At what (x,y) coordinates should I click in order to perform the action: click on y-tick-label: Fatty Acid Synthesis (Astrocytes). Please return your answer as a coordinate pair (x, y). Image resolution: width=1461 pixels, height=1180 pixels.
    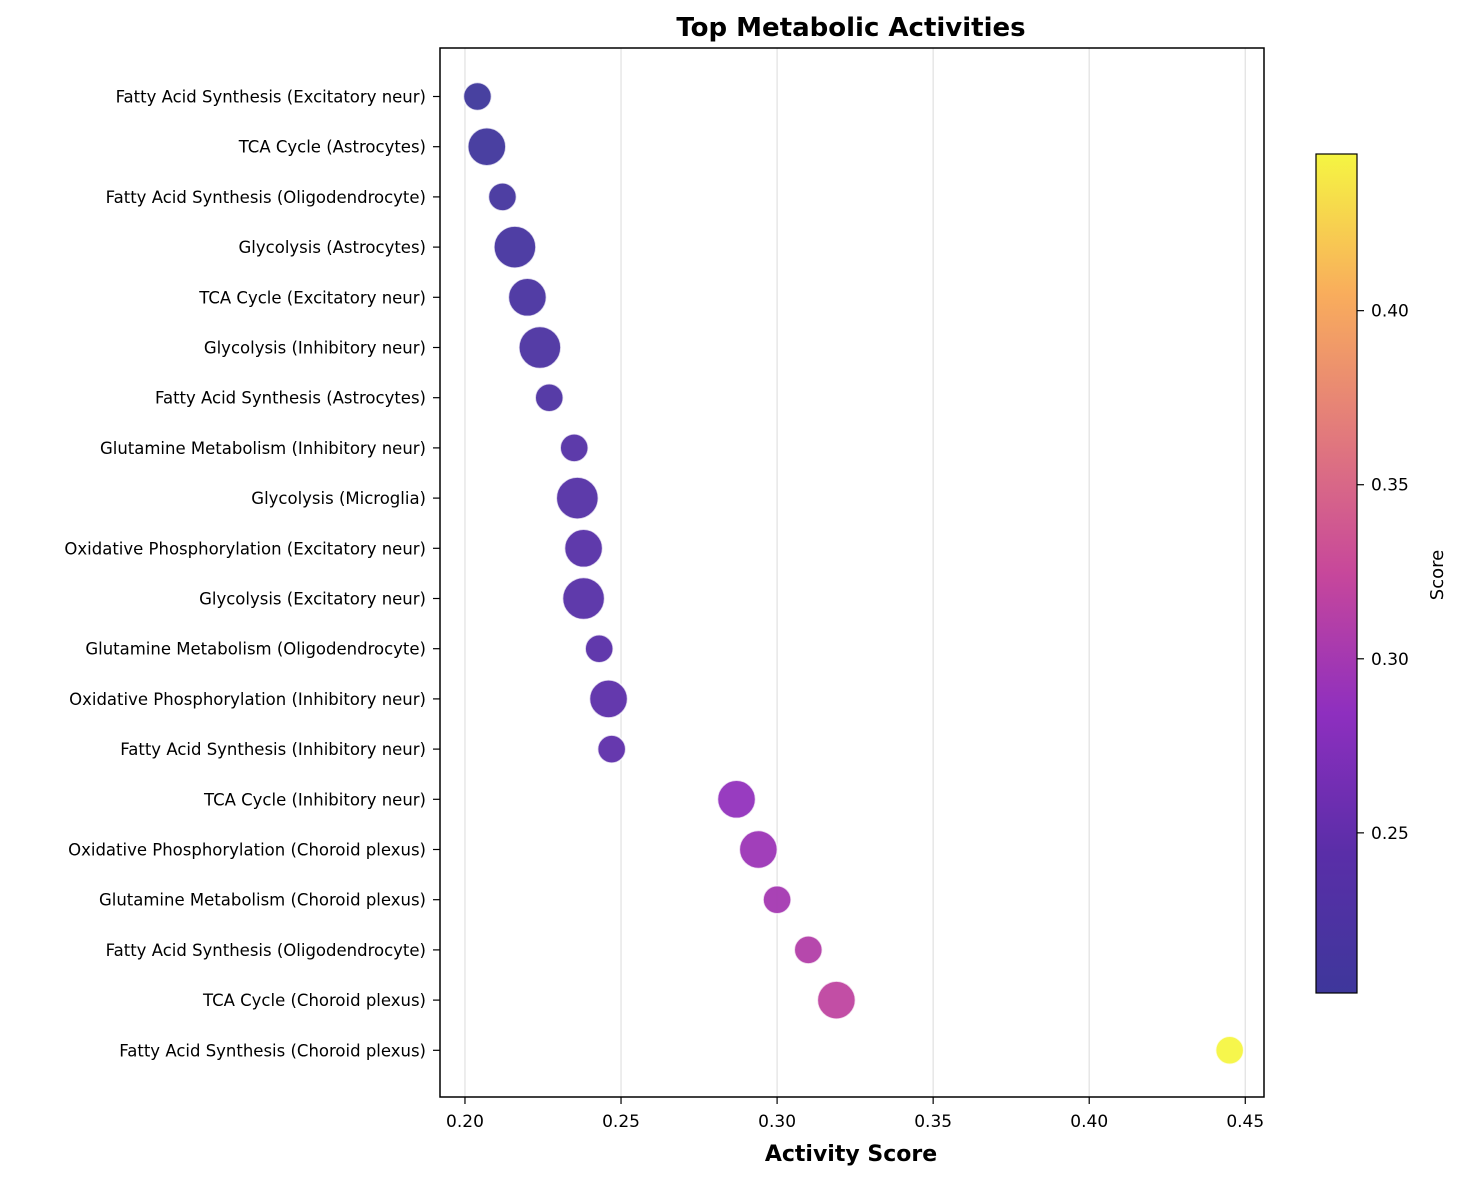
    Looking at the image, I should click on (290, 398).